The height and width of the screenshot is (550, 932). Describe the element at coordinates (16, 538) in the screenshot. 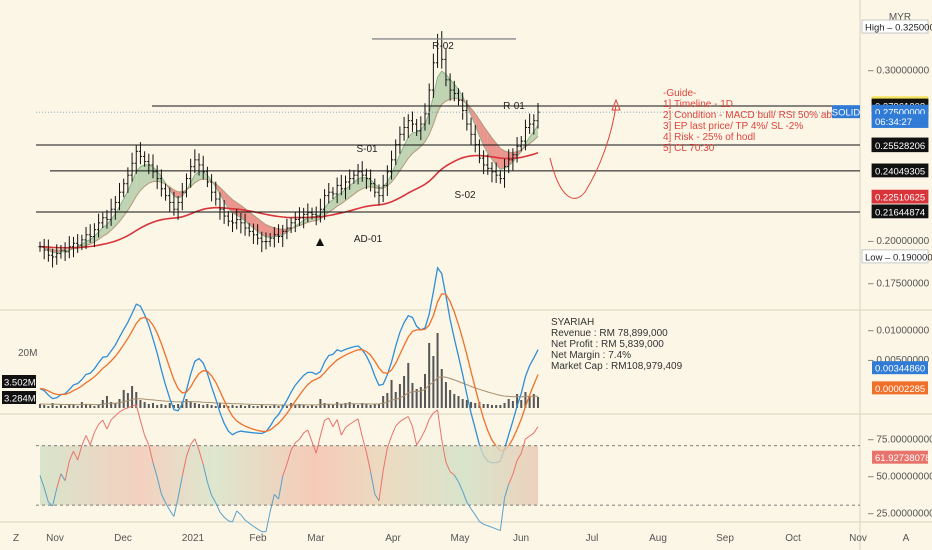

I see `zoom-toggle-z: Z` at that location.